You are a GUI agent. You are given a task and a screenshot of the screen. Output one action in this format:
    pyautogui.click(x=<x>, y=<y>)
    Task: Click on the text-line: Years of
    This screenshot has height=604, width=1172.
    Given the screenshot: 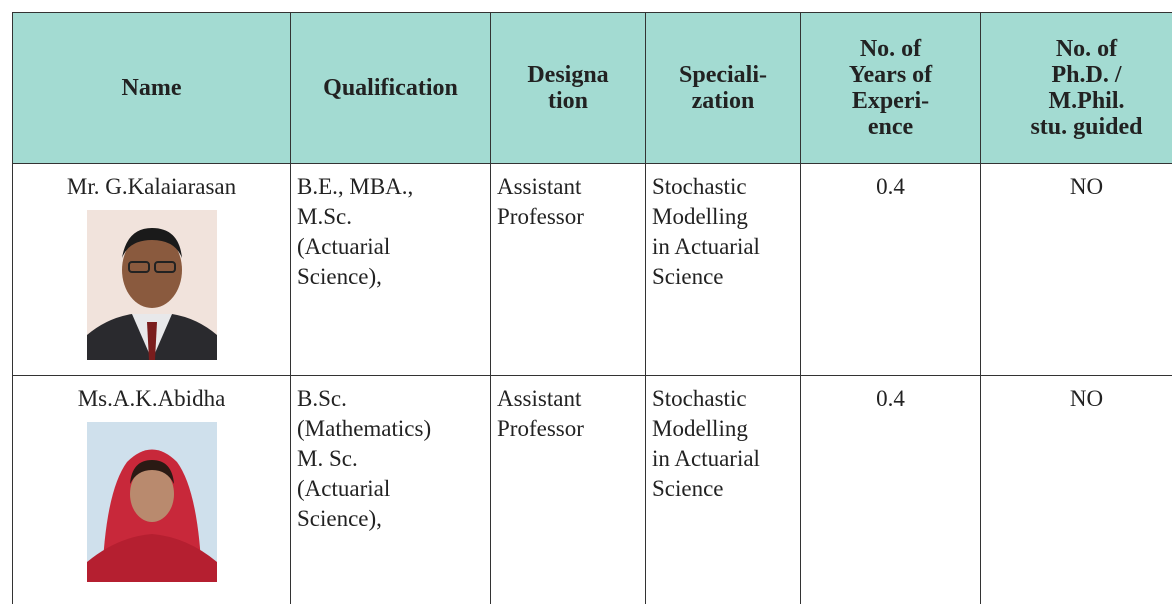 What is the action you would take?
    pyautogui.click(x=890, y=75)
    